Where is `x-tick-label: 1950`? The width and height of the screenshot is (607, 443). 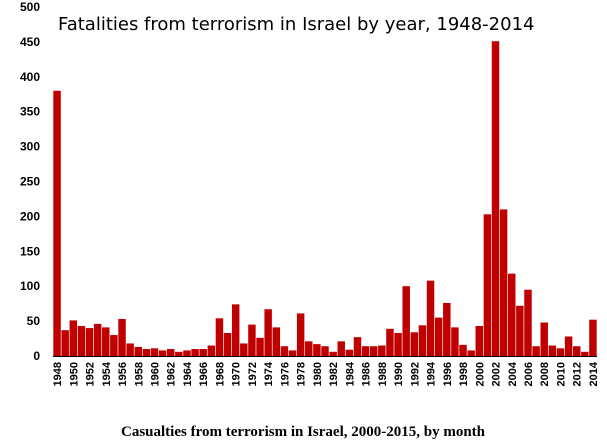
x-tick-label: 1950 is located at coordinates (74, 374).